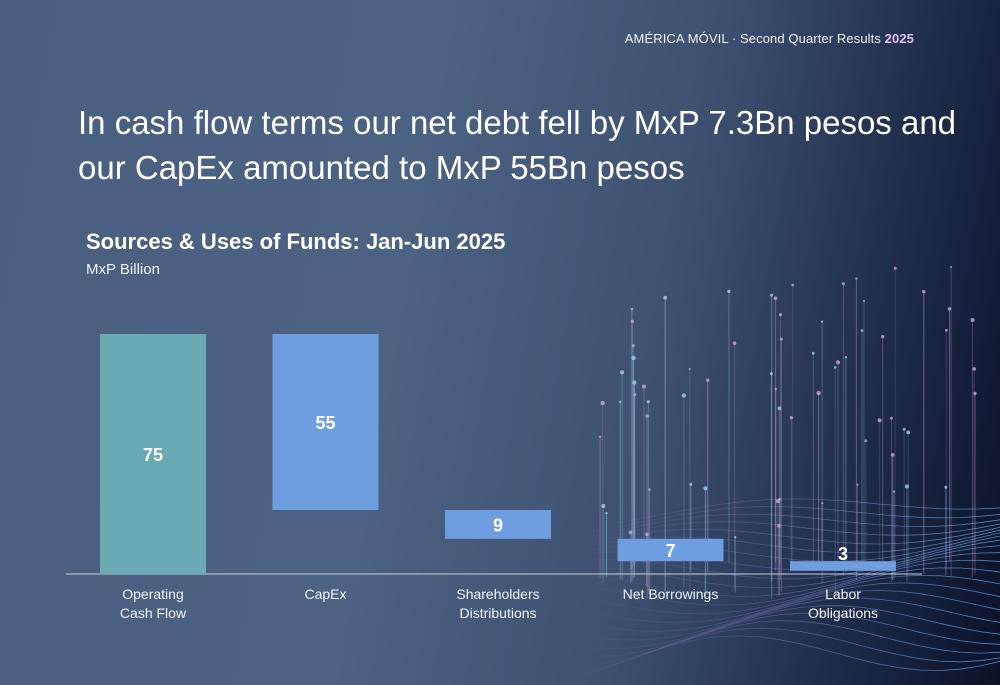  I want to click on bar-operating-cash-flow, so click(153, 454).